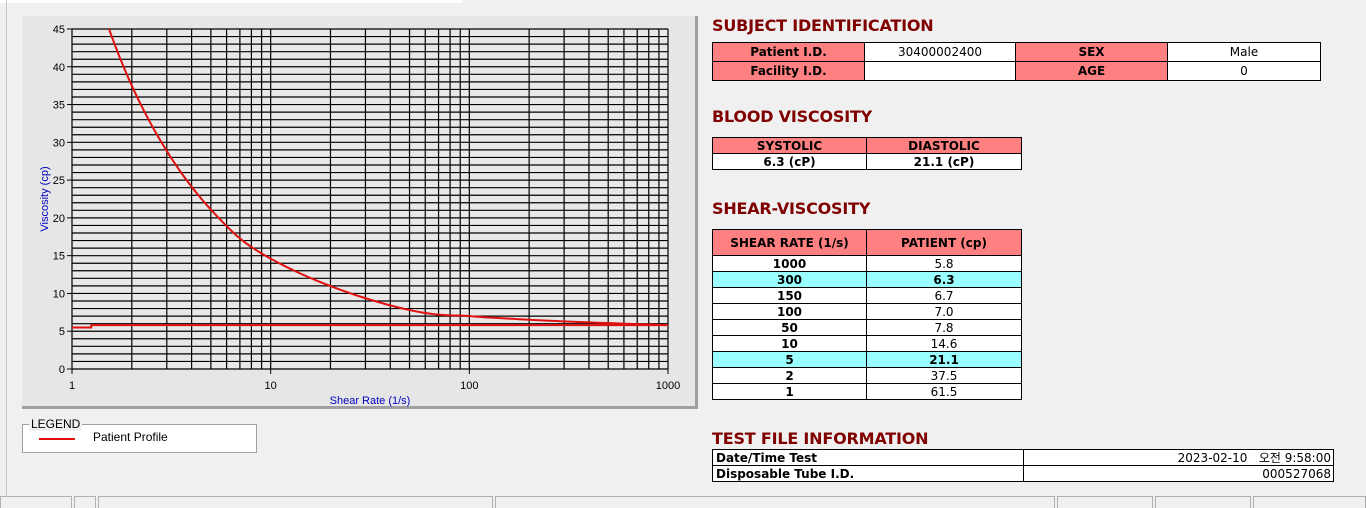 The width and height of the screenshot is (1366, 508). I want to click on y-tick-label: 30, so click(59, 143).